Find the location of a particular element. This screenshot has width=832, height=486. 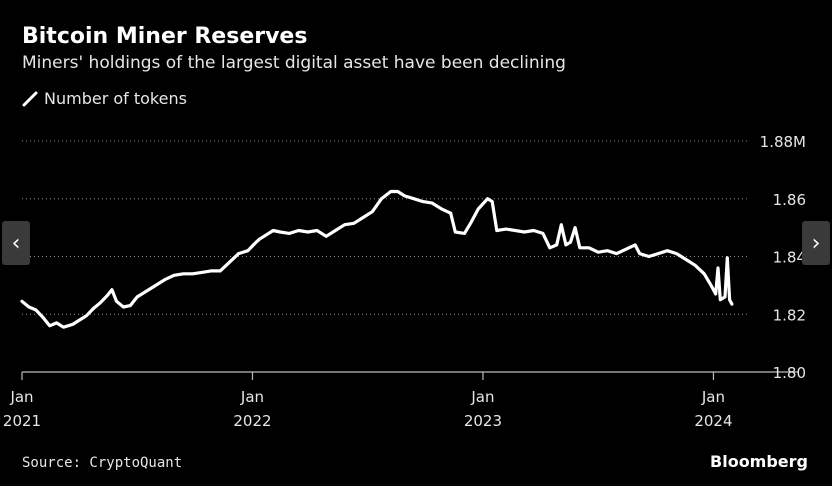

x-tick-year-label: 2023 is located at coordinates (483, 421).